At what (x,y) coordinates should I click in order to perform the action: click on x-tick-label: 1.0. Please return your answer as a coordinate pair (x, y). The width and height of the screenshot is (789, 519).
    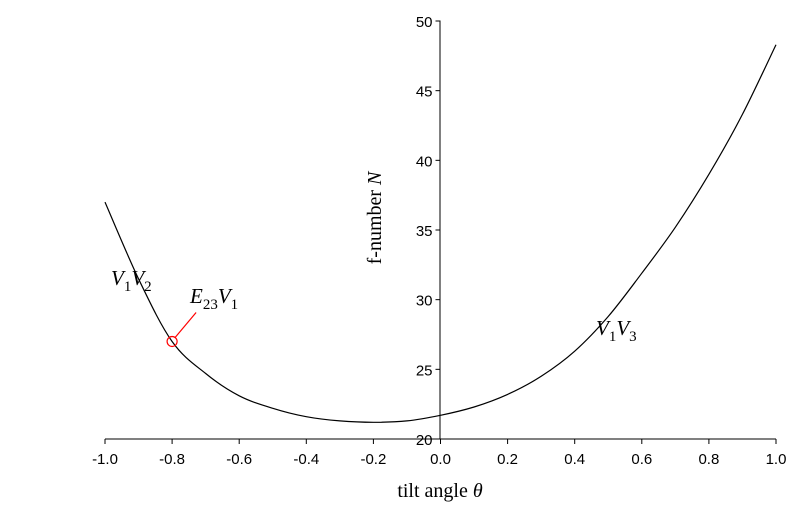
    Looking at the image, I should click on (776, 459).